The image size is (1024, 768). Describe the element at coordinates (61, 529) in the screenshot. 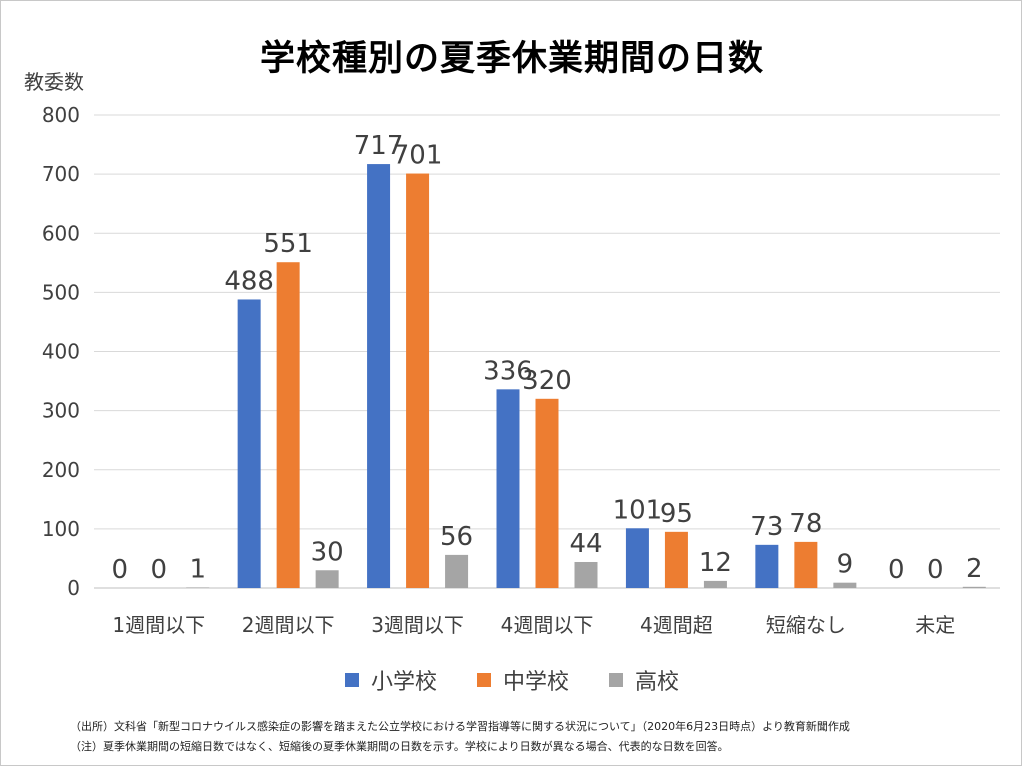

I see `y-tick-label: 100` at that location.